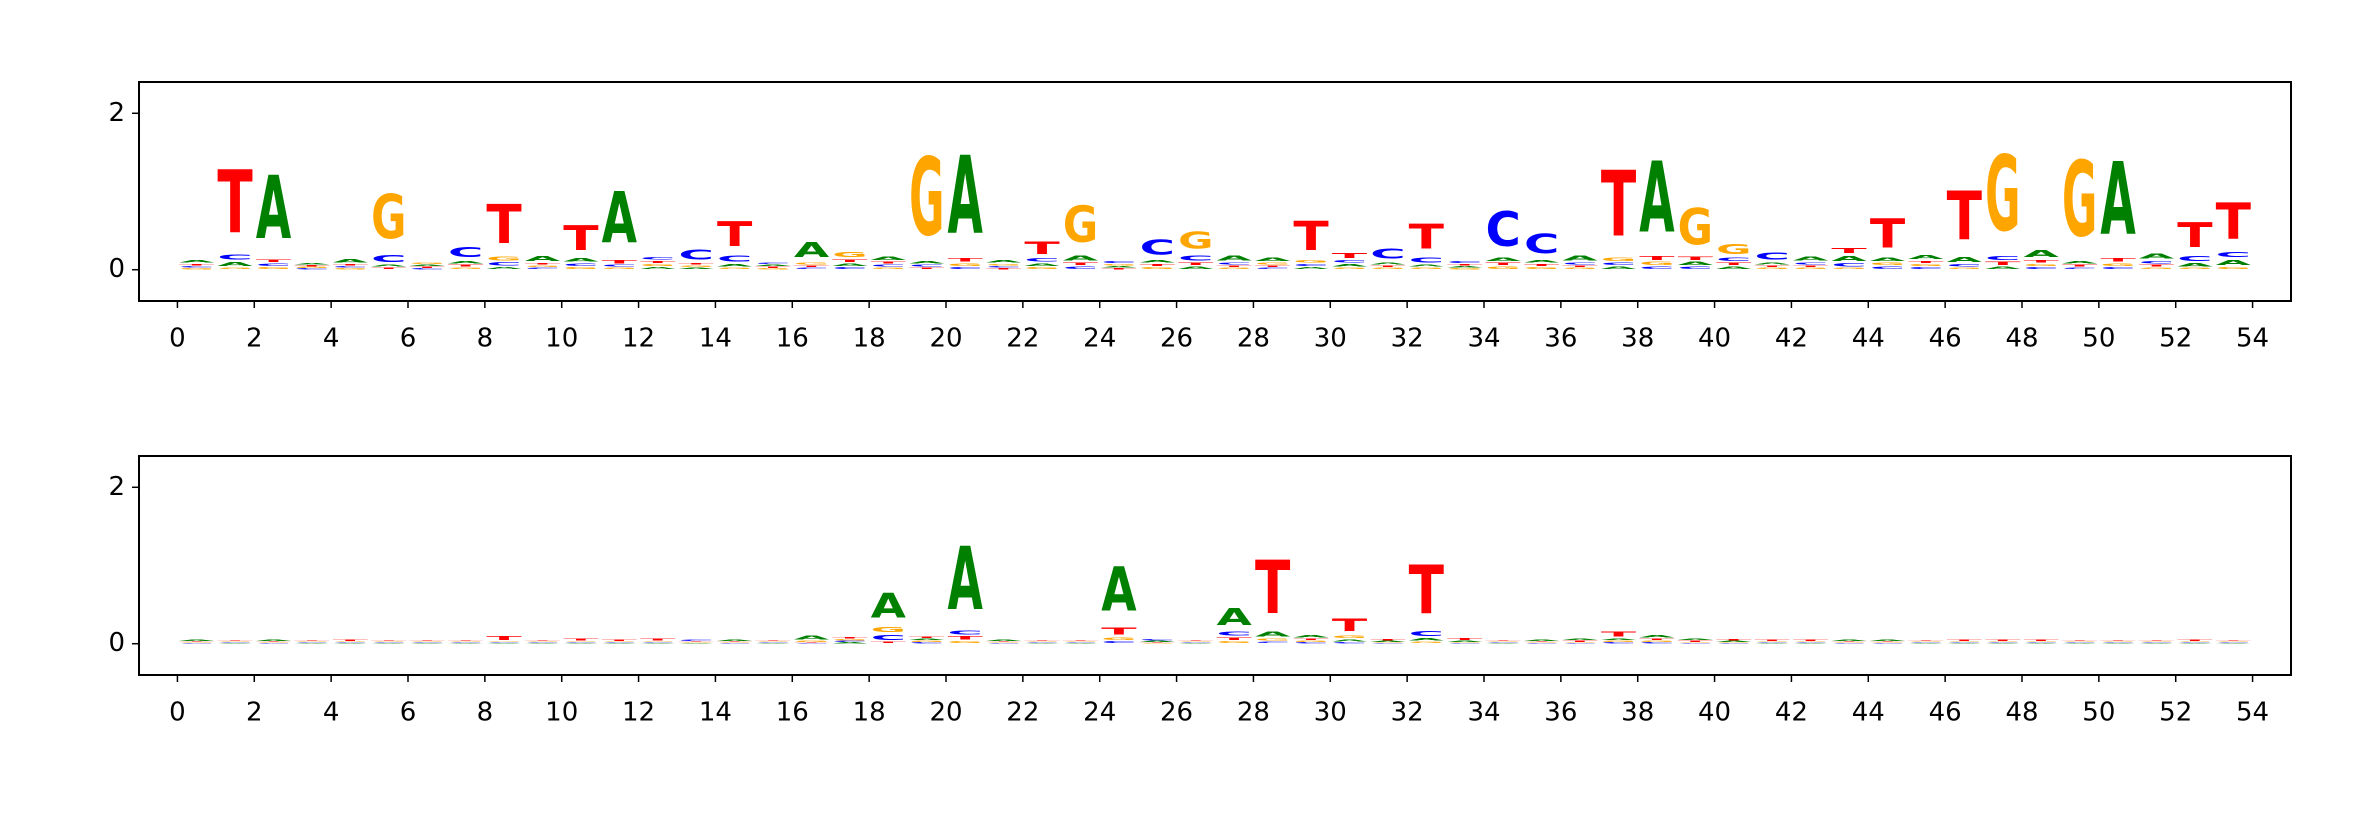  What do you see at coordinates (254, 339) in the screenshot?
I see `x-tick-label: 2` at bounding box center [254, 339].